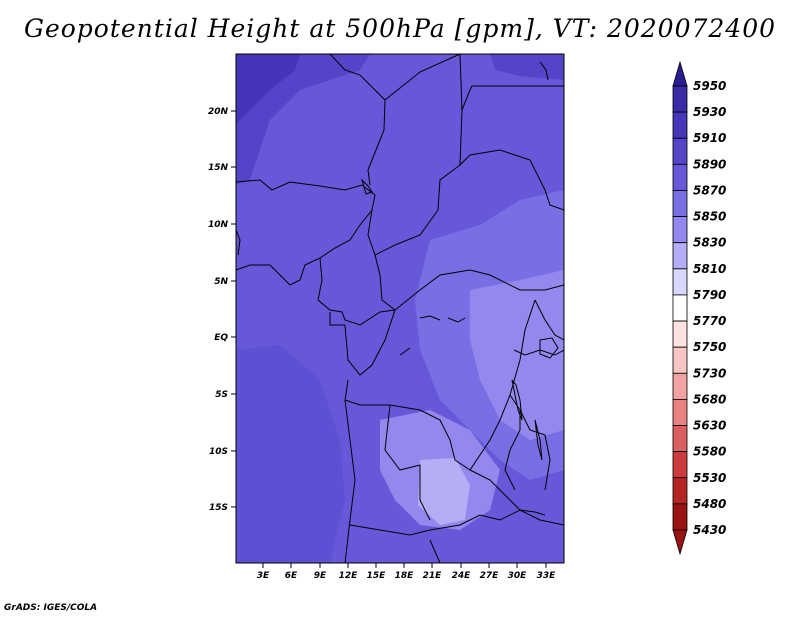 The image size is (800, 618). Describe the element at coordinates (268, 89) in the screenshot. I see `field-5910-nw` at that location.